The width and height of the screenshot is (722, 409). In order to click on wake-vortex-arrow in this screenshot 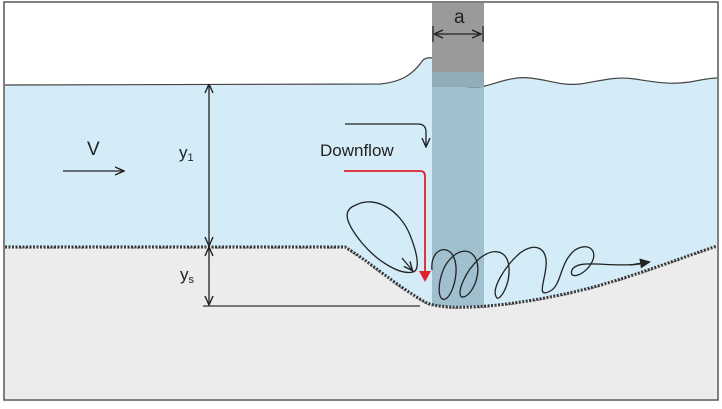, I will do `click(640, 263)`.